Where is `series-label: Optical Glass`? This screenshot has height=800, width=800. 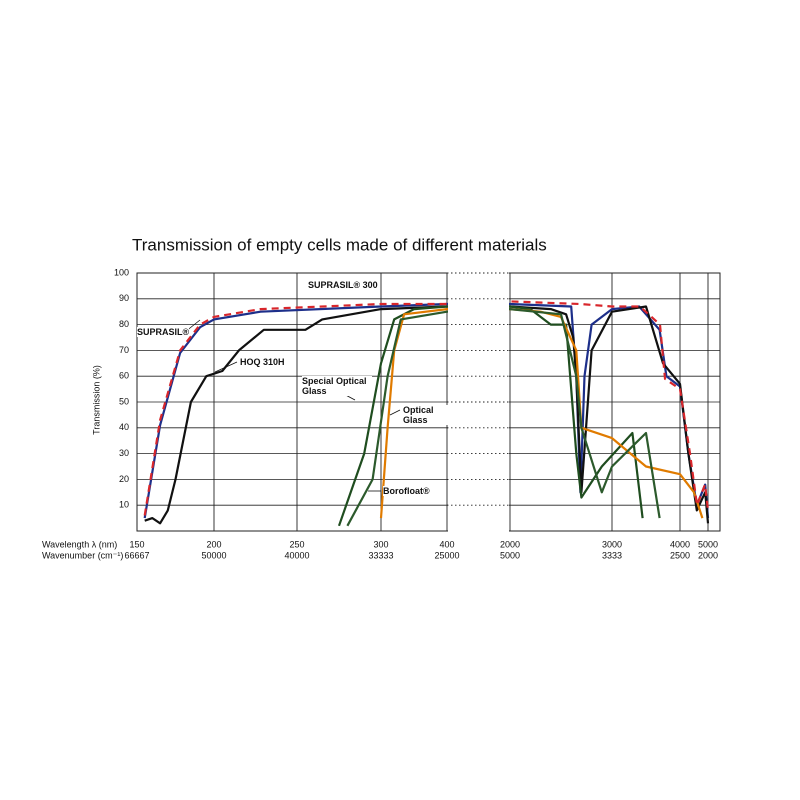 series-label: Optical Glass is located at coordinates (428, 415).